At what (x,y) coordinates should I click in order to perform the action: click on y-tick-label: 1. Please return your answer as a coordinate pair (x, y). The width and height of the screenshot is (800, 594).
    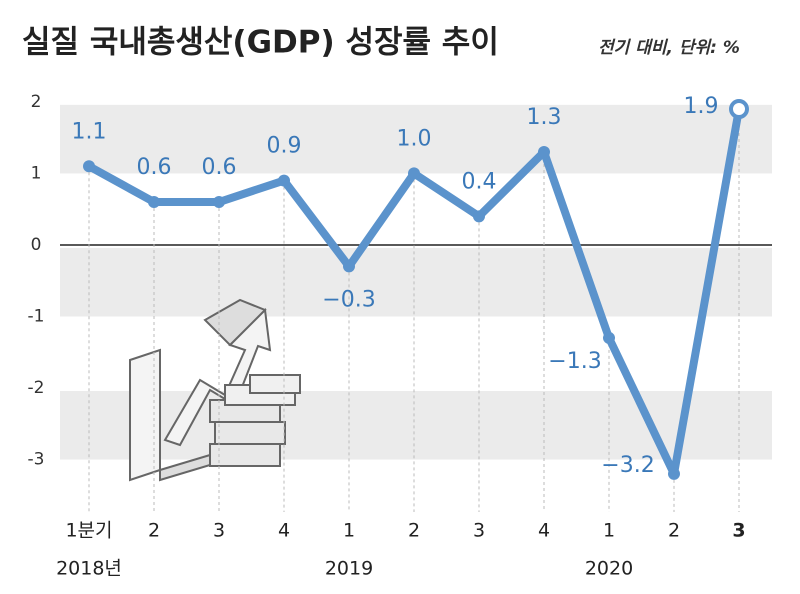
    Looking at the image, I should click on (36, 173).